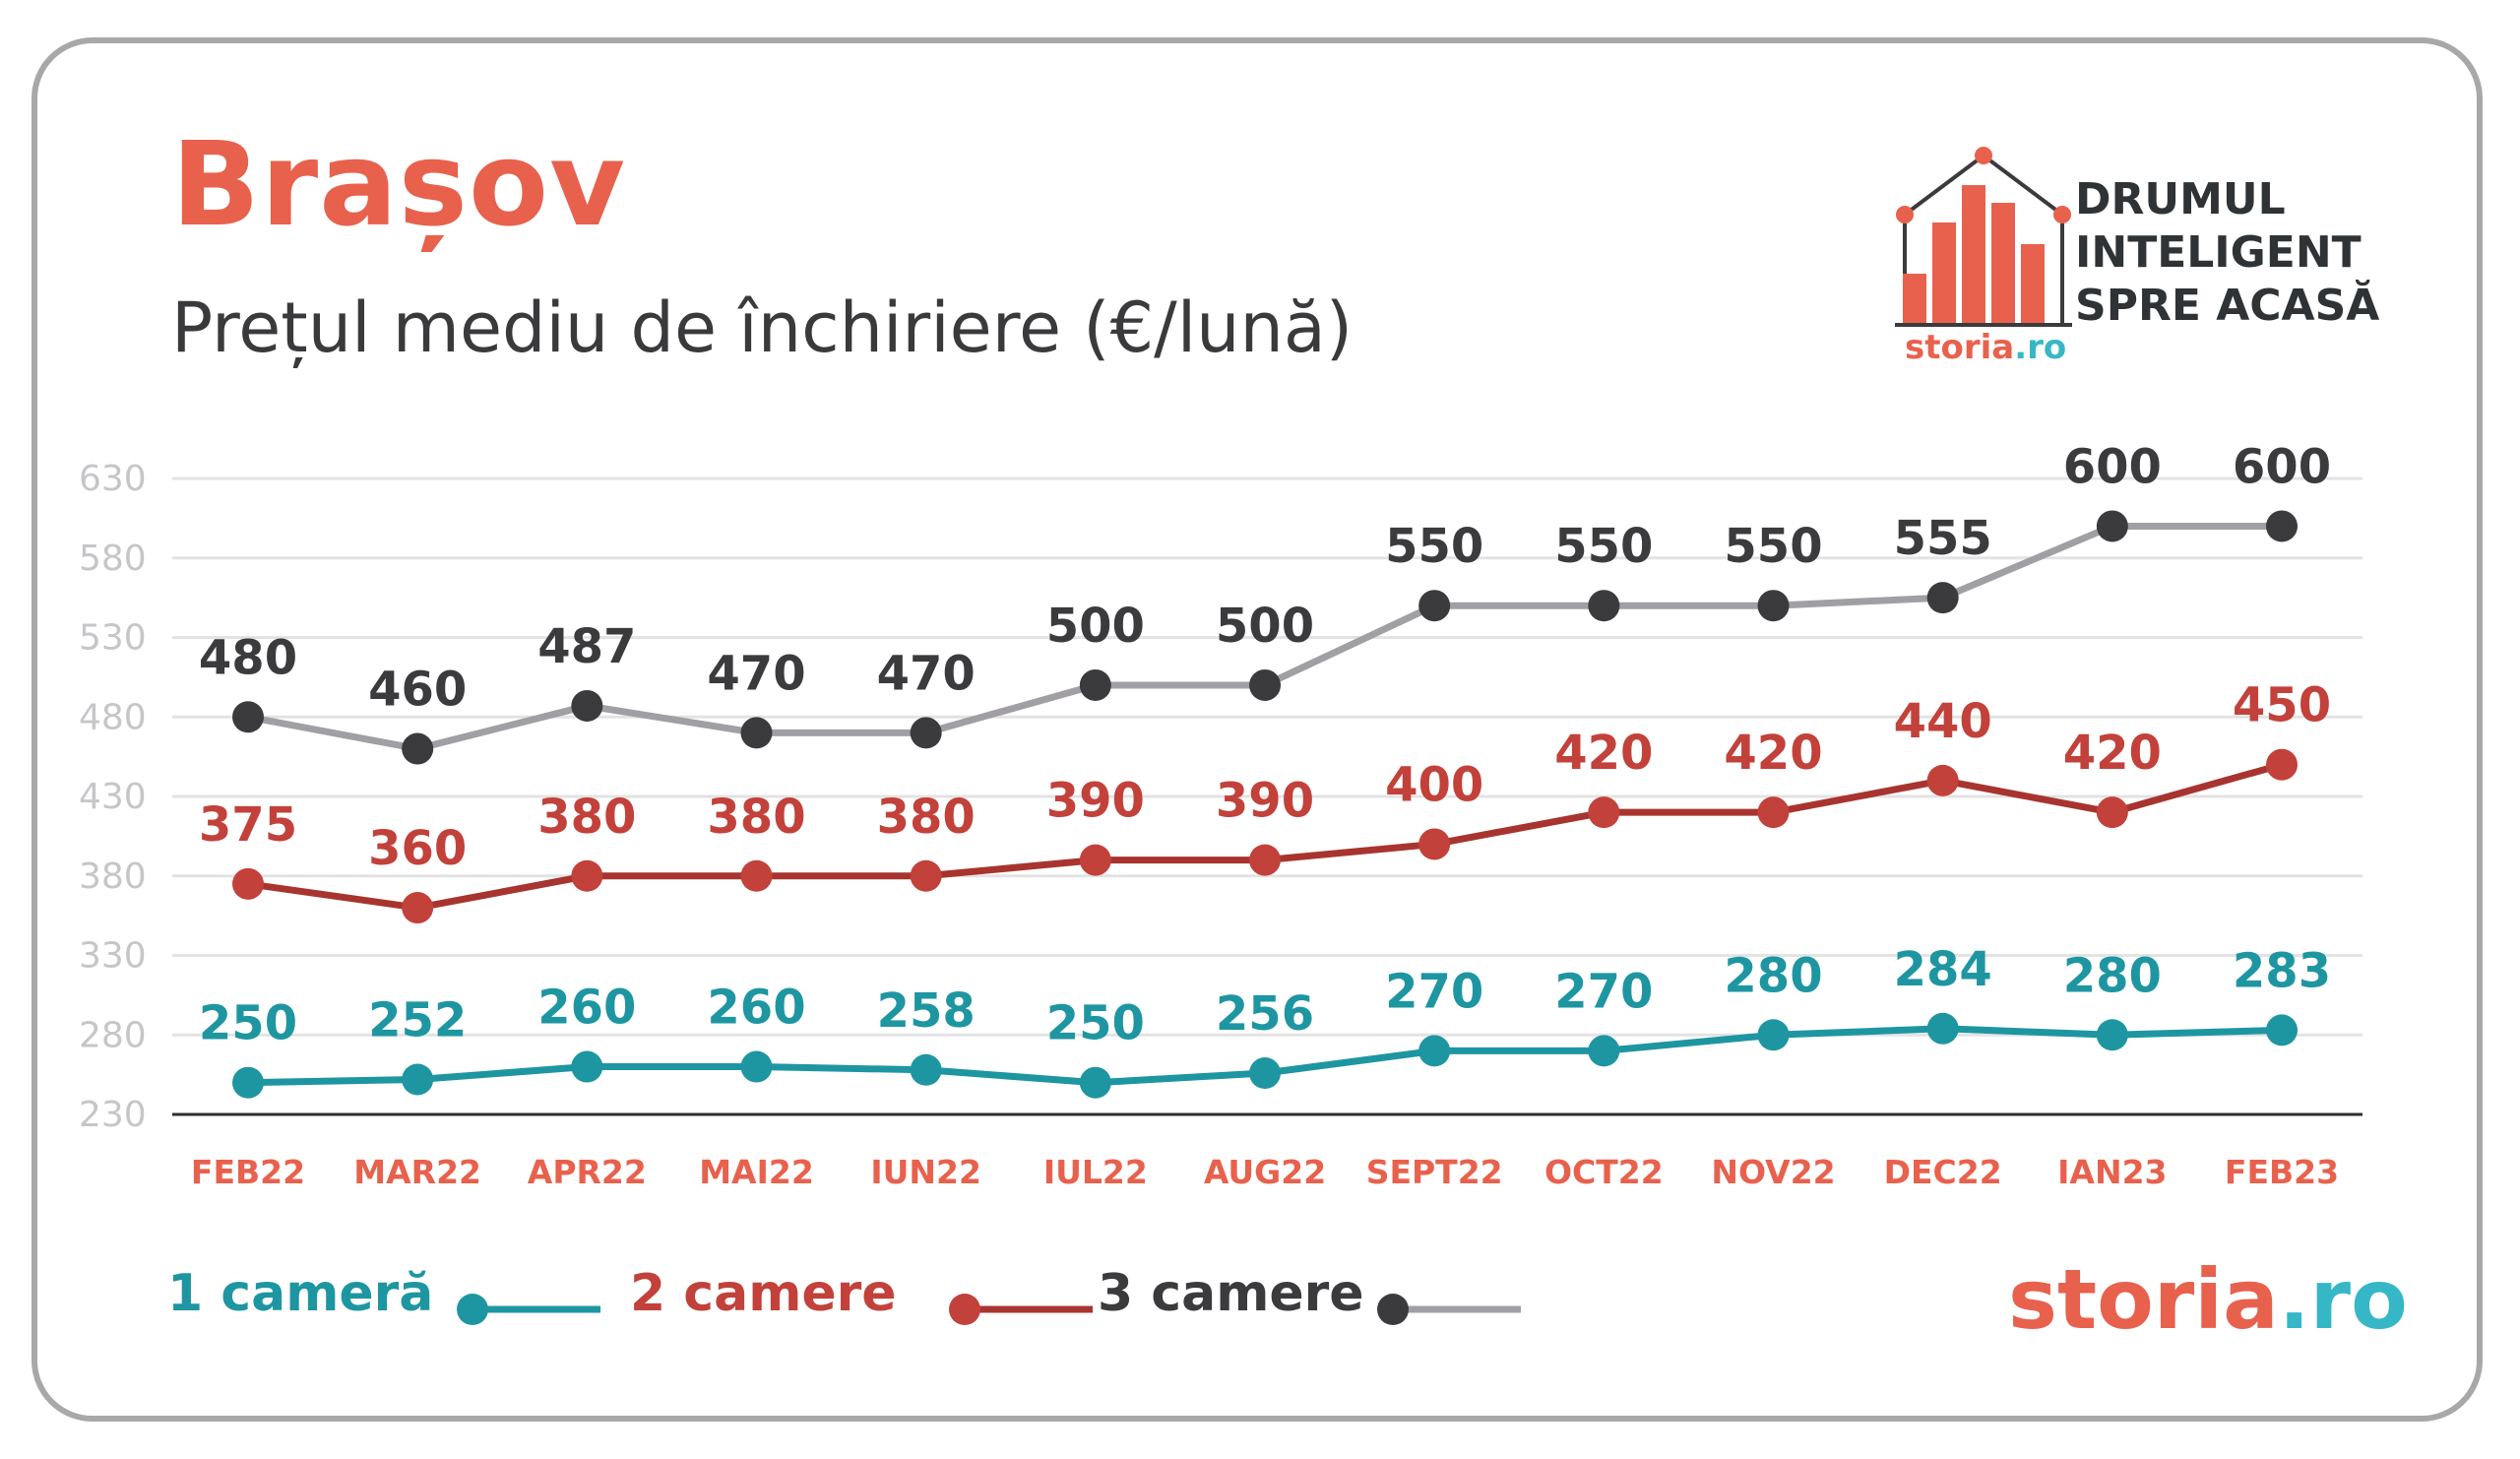 Image resolution: width=2520 pixels, height=1459 pixels. Describe the element at coordinates (1434, 784) in the screenshot. I see `data-label: 400` at that location.